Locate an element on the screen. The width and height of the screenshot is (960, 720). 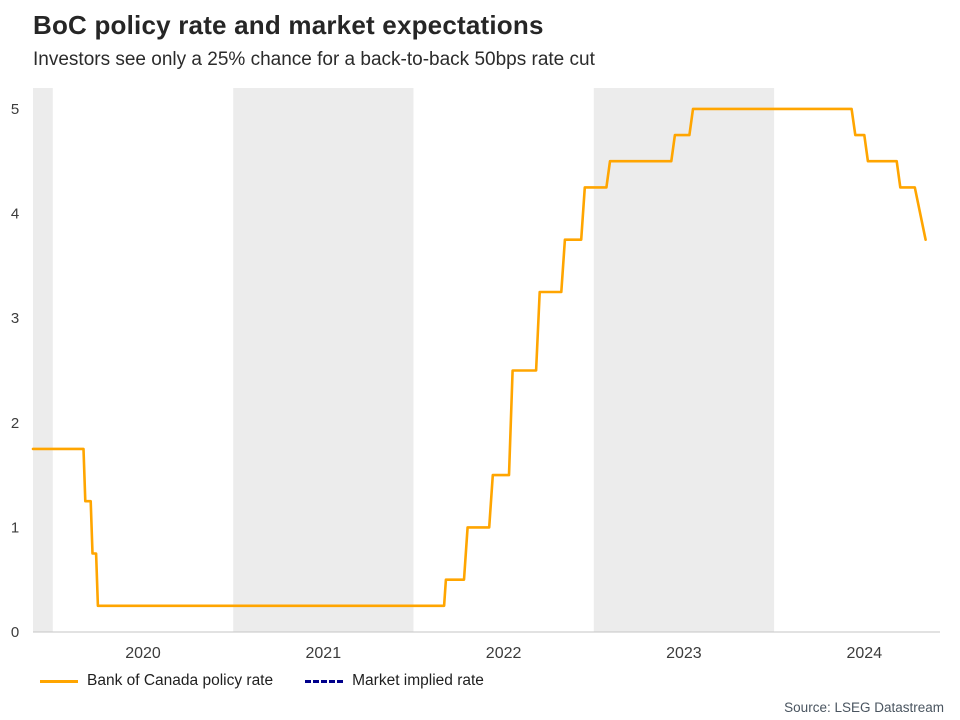
y-tick-label: 1 is located at coordinates (15, 527).